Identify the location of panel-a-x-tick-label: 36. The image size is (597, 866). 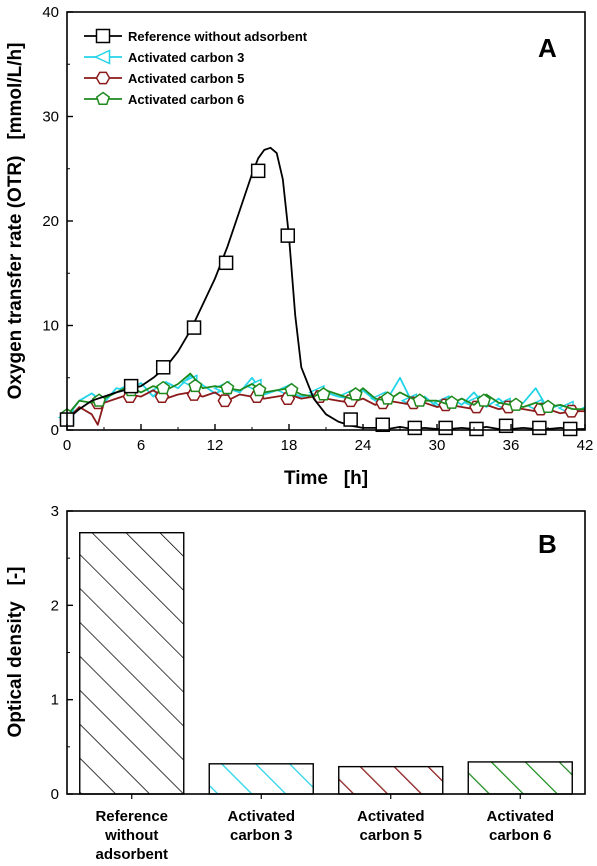
(511, 445).